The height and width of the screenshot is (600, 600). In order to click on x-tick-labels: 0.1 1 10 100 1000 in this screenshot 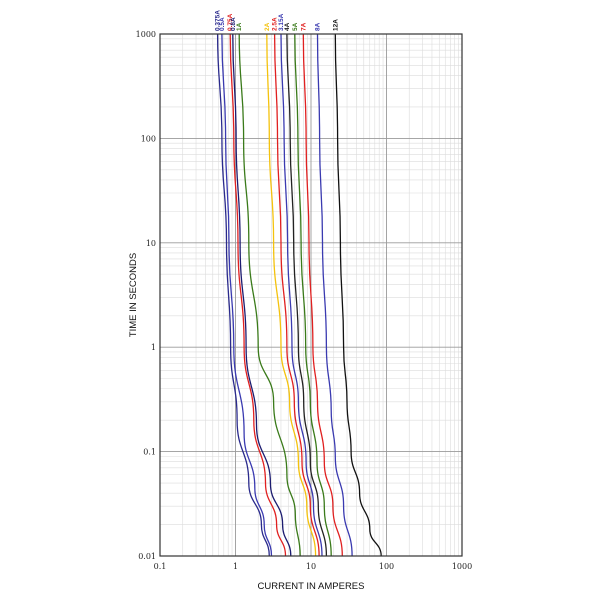, I will do `click(313, 566)`.